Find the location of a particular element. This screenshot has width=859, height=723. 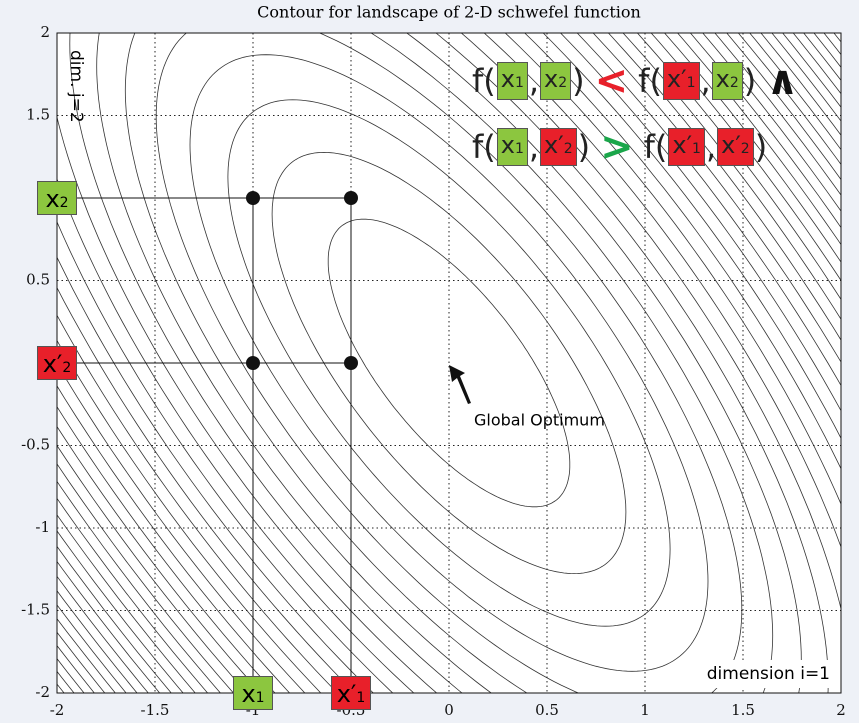

x-tick-label: 0 is located at coordinates (449, 710).